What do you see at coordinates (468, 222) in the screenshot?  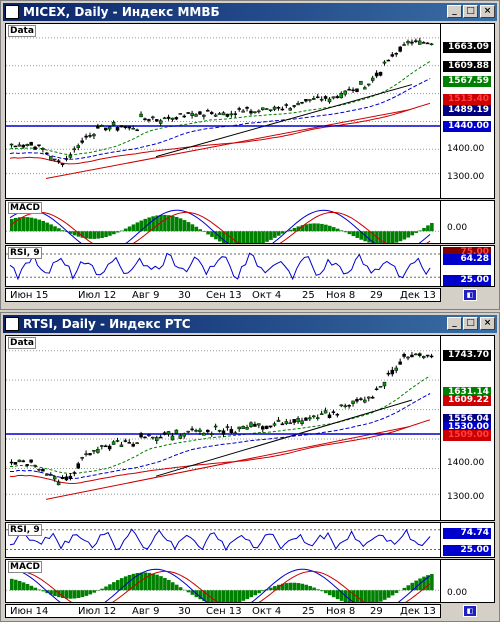 I see `micex-macd-scale: 0.00` at bounding box center [468, 222].